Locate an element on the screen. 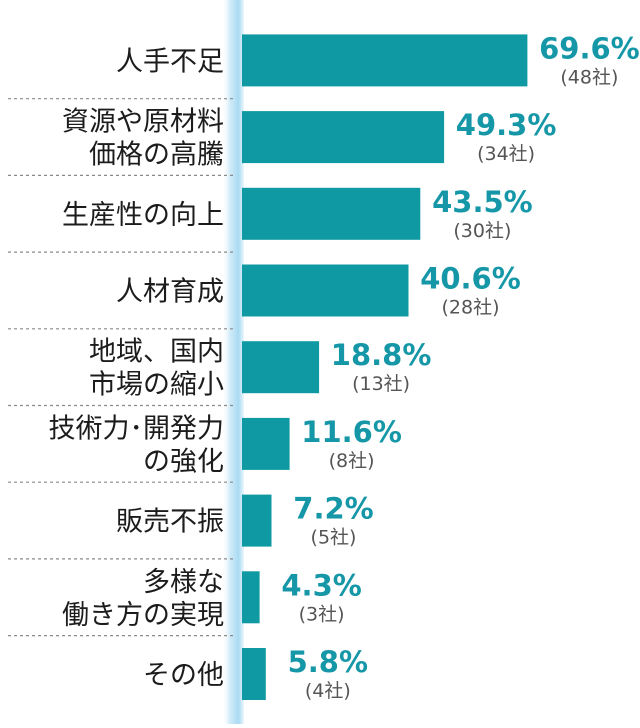 Image resolution: width=640 pixels, height=728 pixels. category-label: 販売不振 is located at coordinates (170, 522).